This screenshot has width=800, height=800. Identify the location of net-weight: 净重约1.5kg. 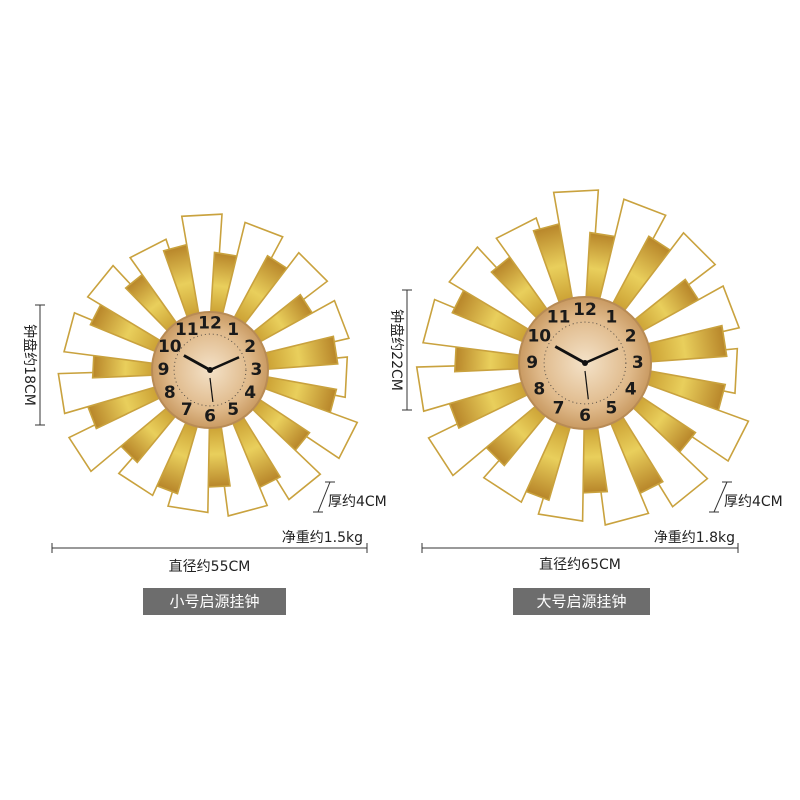
(322, 538).